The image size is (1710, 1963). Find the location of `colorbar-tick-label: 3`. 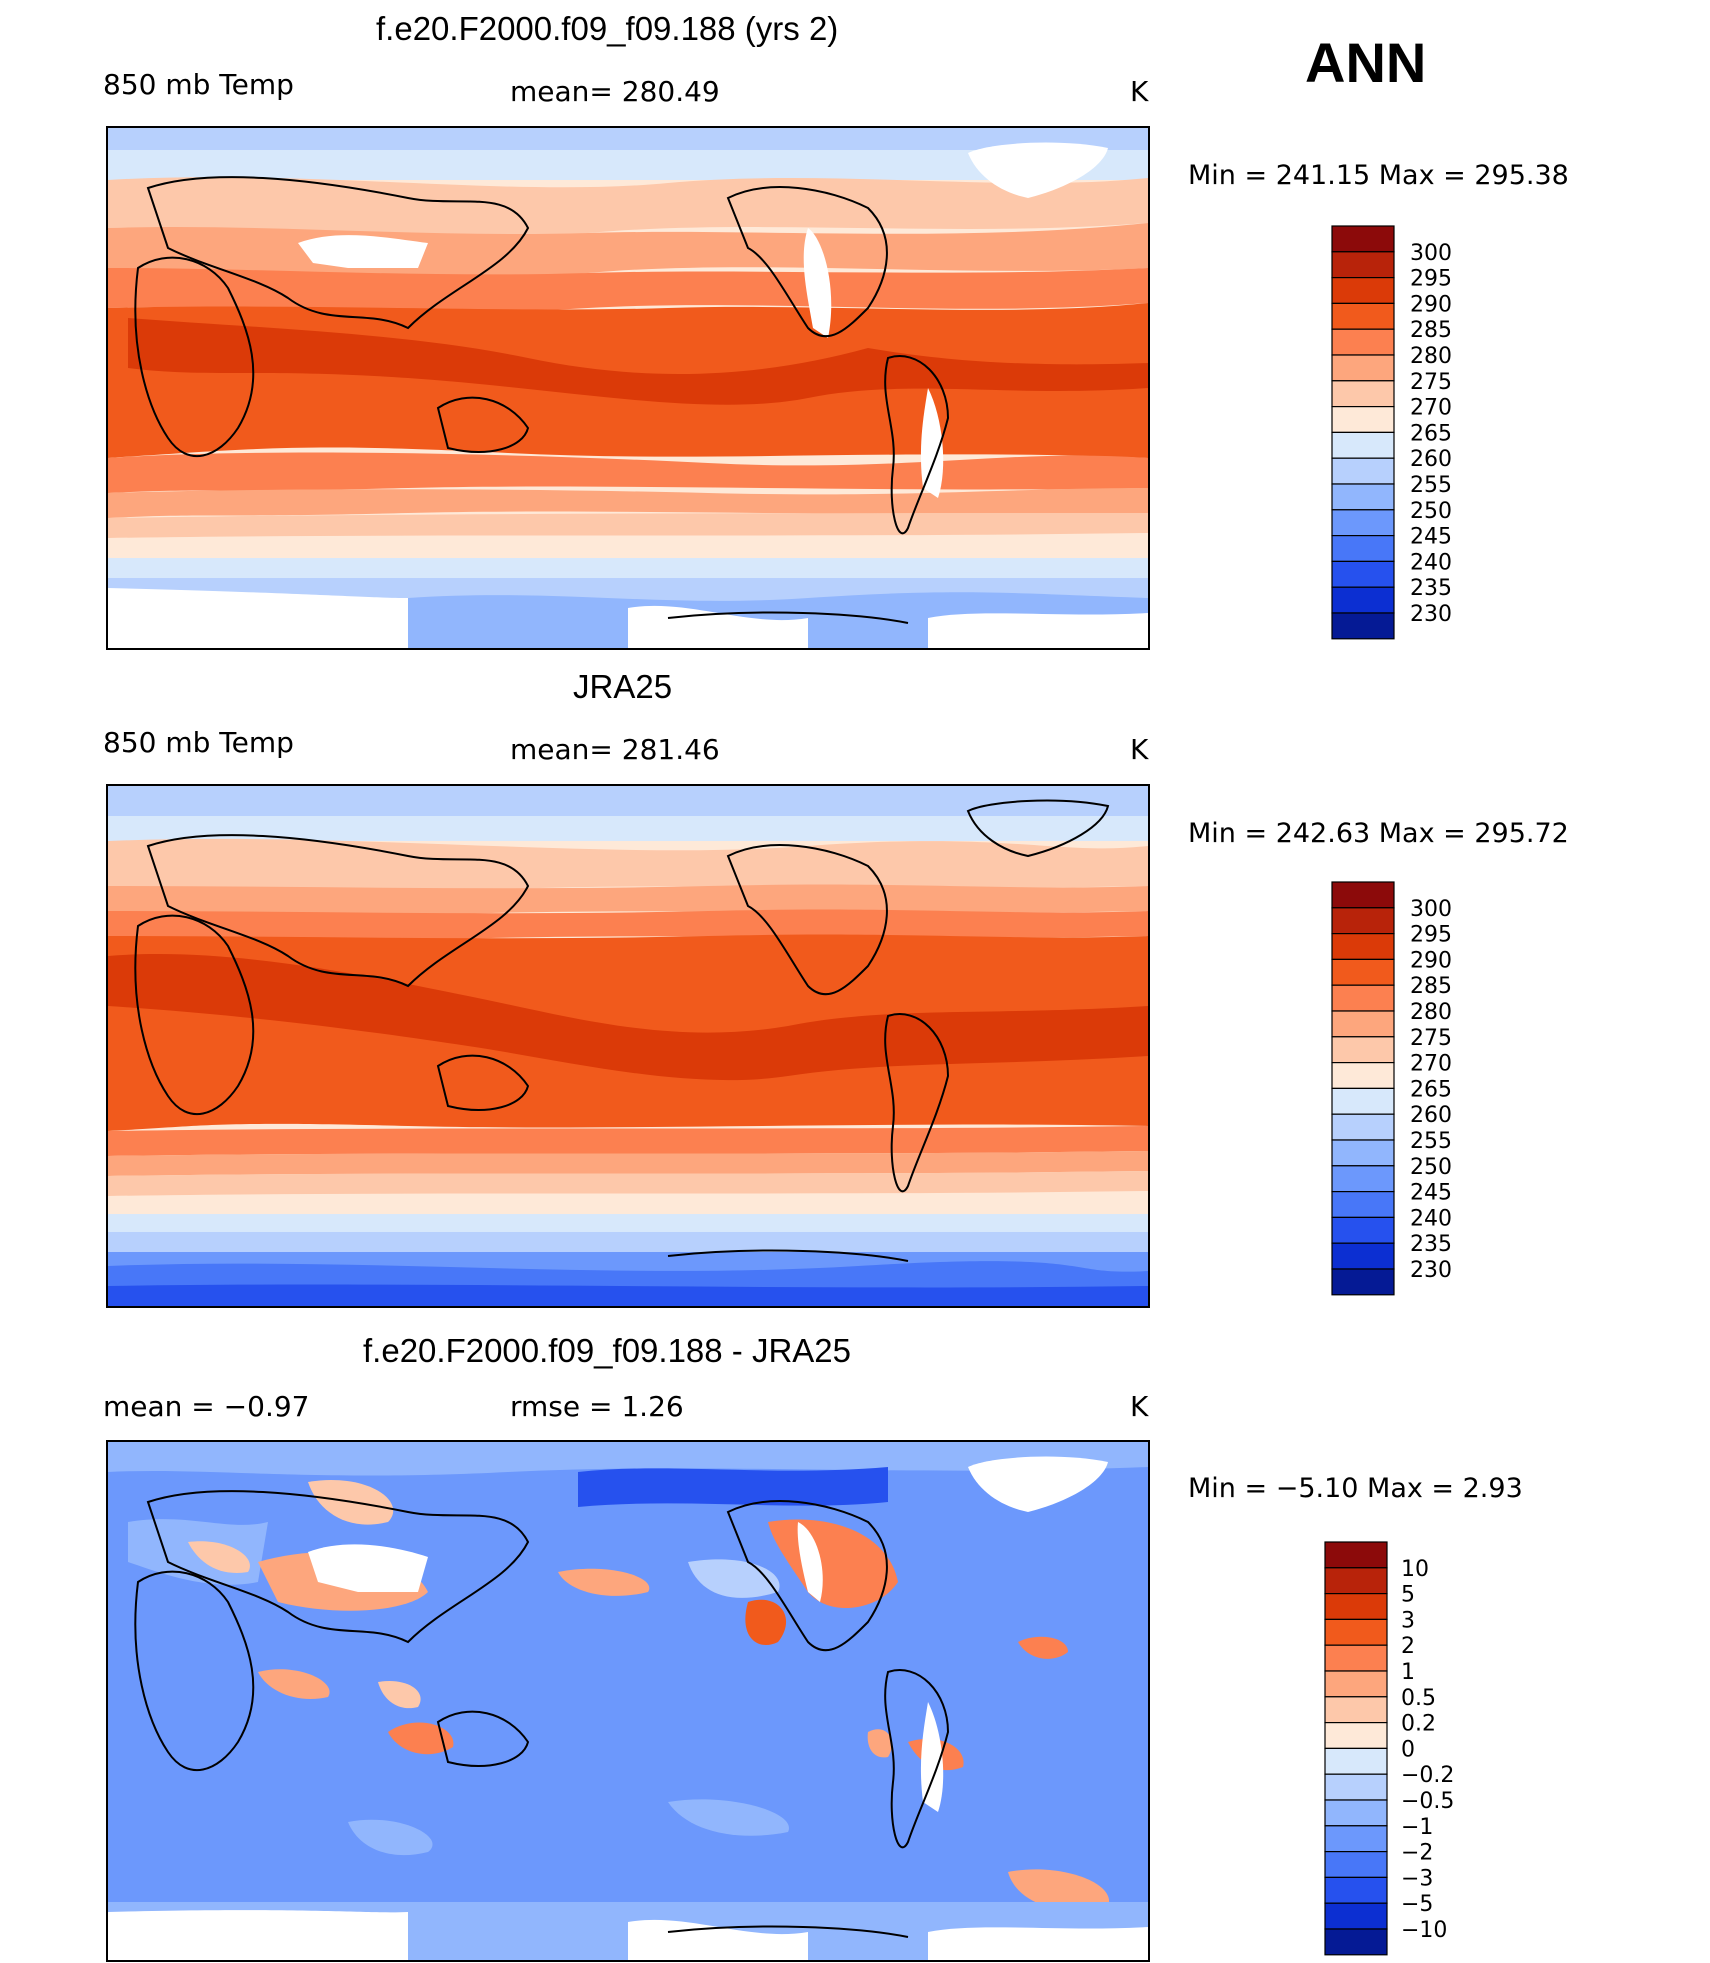

colorbar-tick-label: 3 is located at coordinates (1408, 1620).